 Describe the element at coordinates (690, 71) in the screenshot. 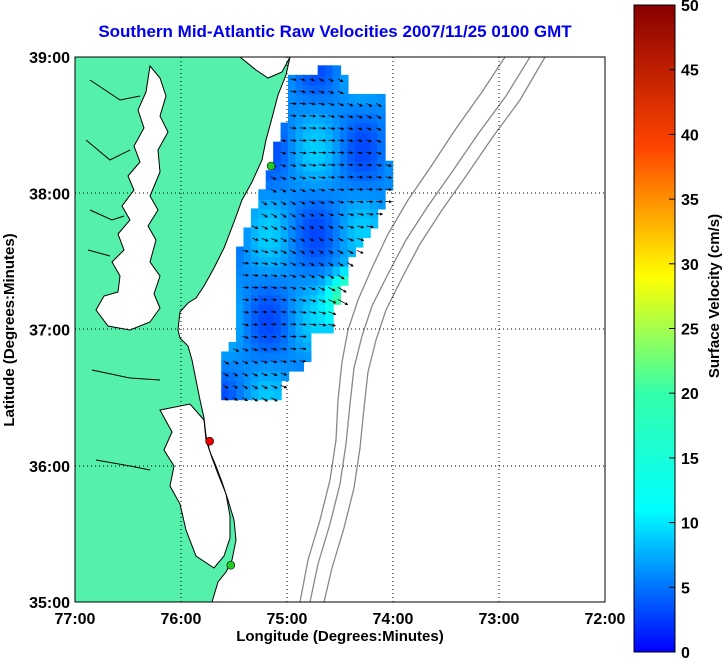

I see `colorbar-tick-label: 45` at that location.